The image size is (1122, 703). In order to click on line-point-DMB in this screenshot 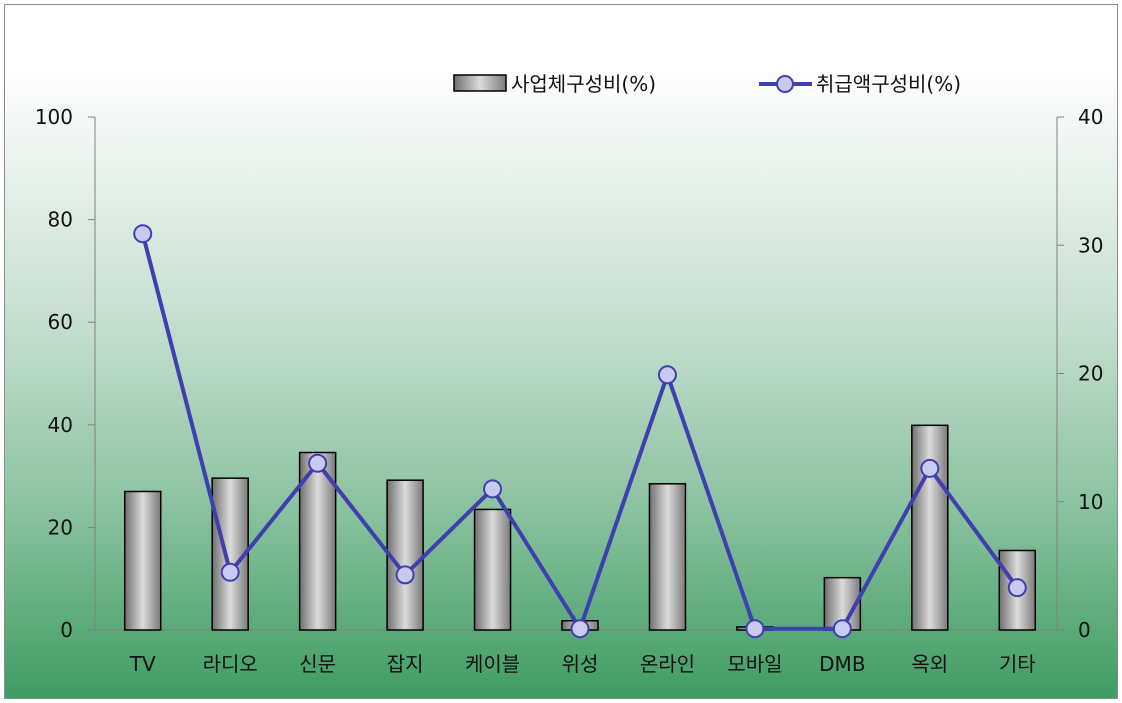, I will do `click(842, 629)`.